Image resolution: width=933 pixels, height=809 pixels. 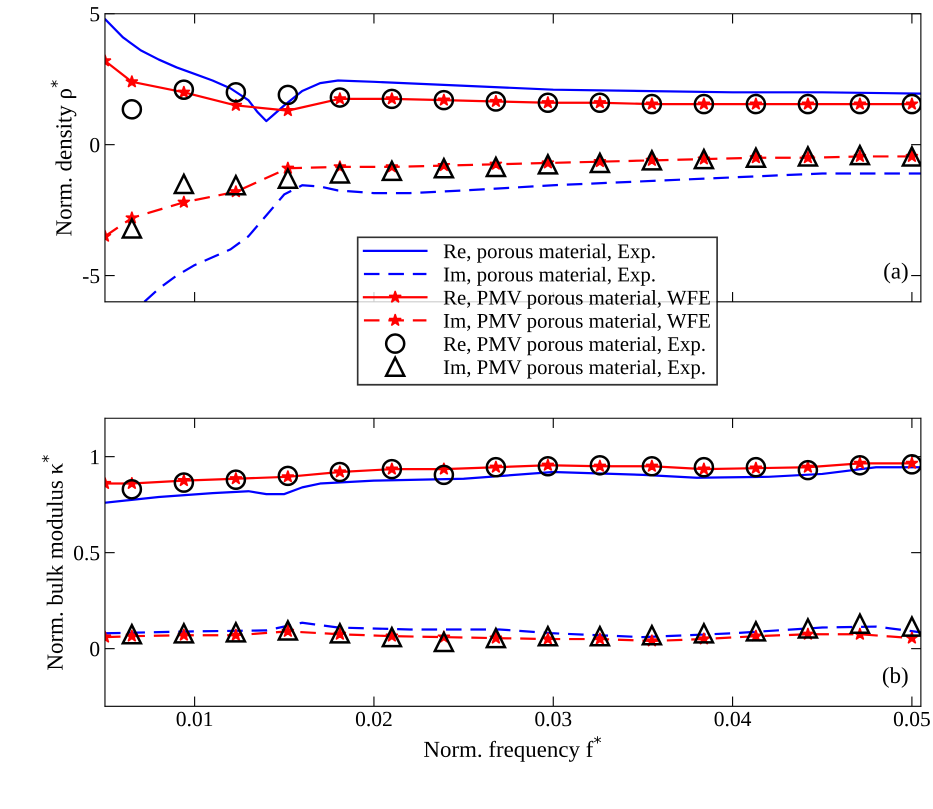 What do you see at coordinates (95, 14) in the screenshot?
I see `y-tick-label: 5` at bounding box center [95, 14].